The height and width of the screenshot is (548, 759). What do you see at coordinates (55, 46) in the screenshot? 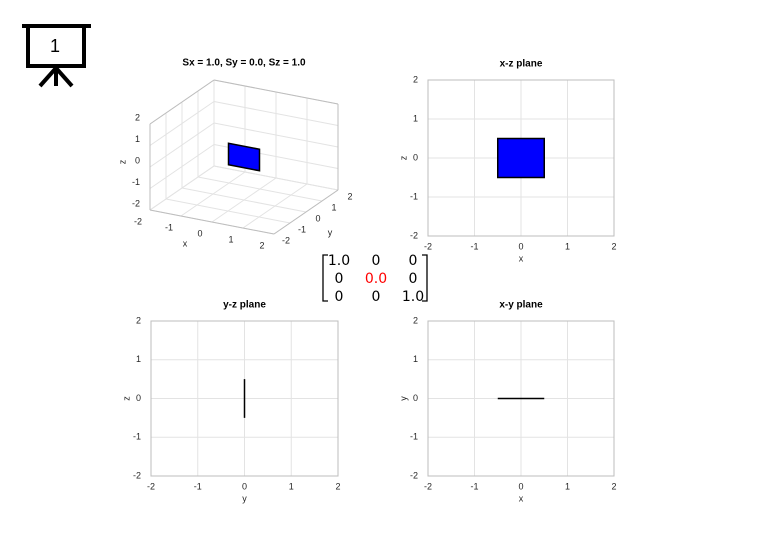
I see `slide-number: 1` at bounding box center [55, 46].